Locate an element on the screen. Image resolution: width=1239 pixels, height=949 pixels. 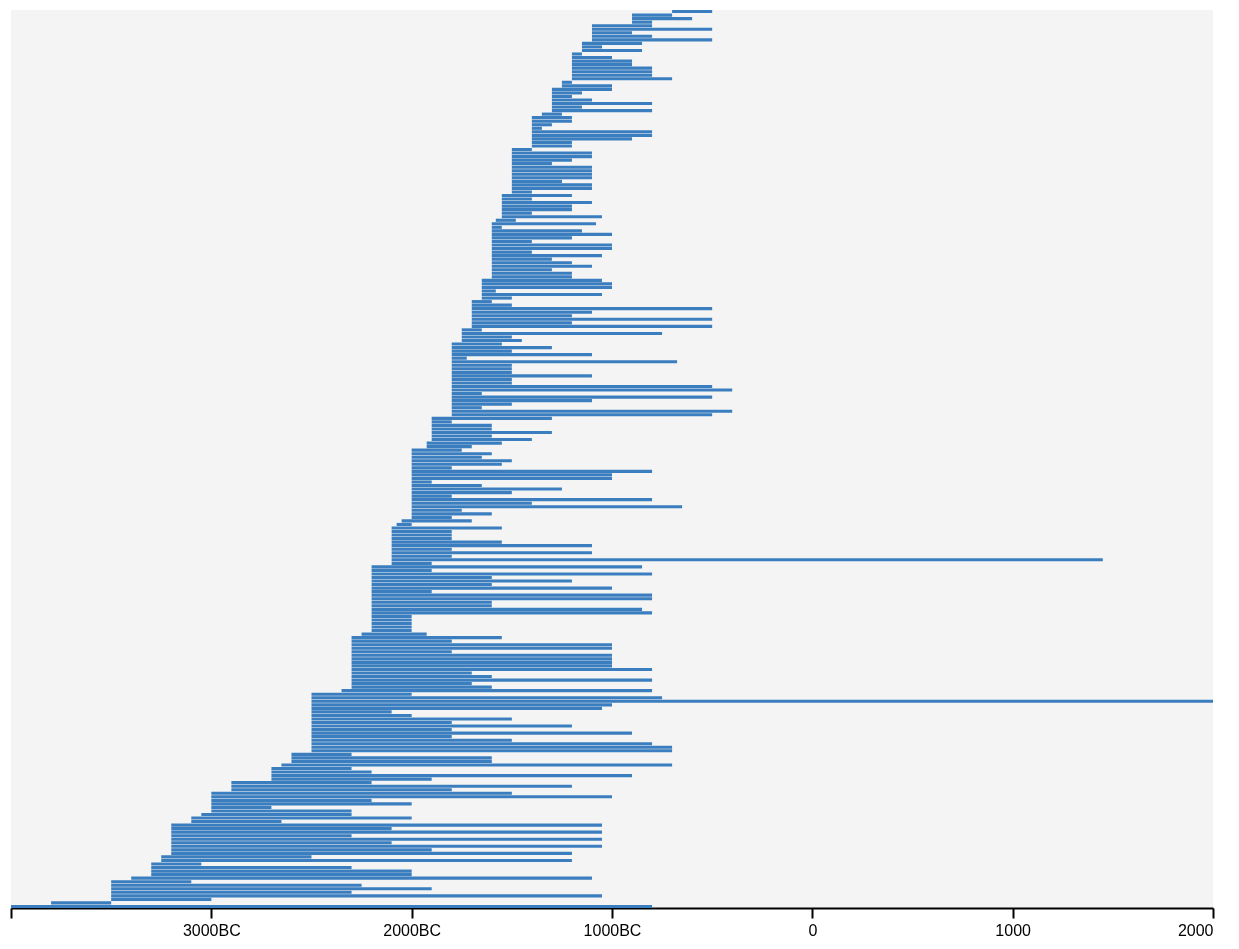
x-tick-label: 0 is located at coordinates (813, 930).